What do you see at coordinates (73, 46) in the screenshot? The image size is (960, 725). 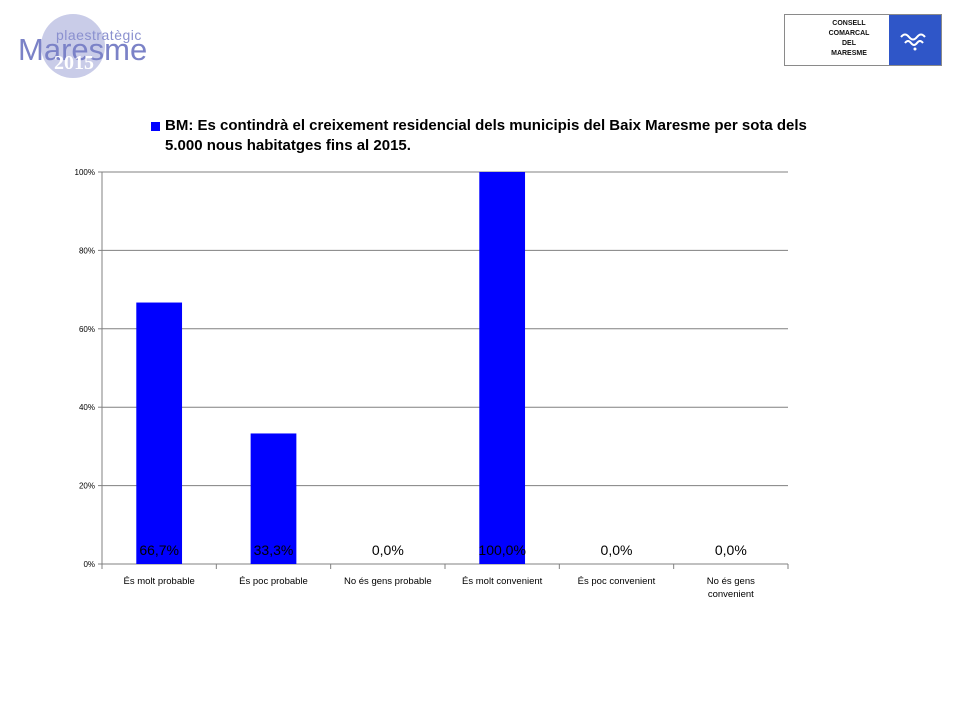 I see `logo-circle` at bounding box center [73, 46].